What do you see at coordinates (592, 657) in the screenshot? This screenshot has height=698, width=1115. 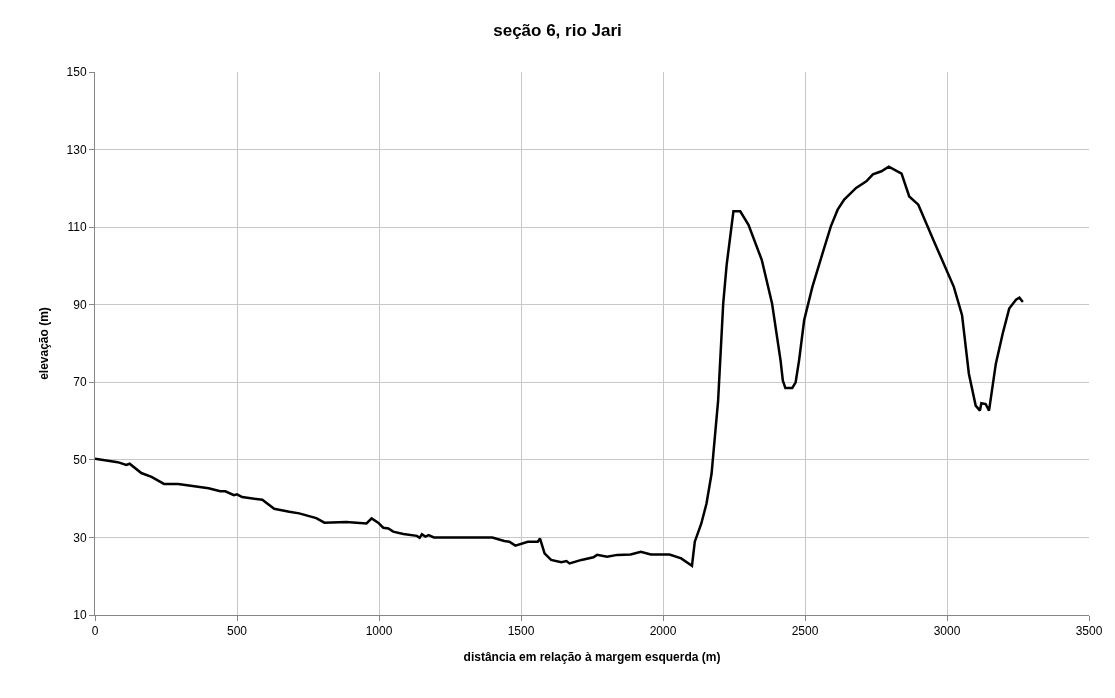 I see `x-axis-title: distância em relação à margem esquerda (m)` at bounding box center [592, 657].